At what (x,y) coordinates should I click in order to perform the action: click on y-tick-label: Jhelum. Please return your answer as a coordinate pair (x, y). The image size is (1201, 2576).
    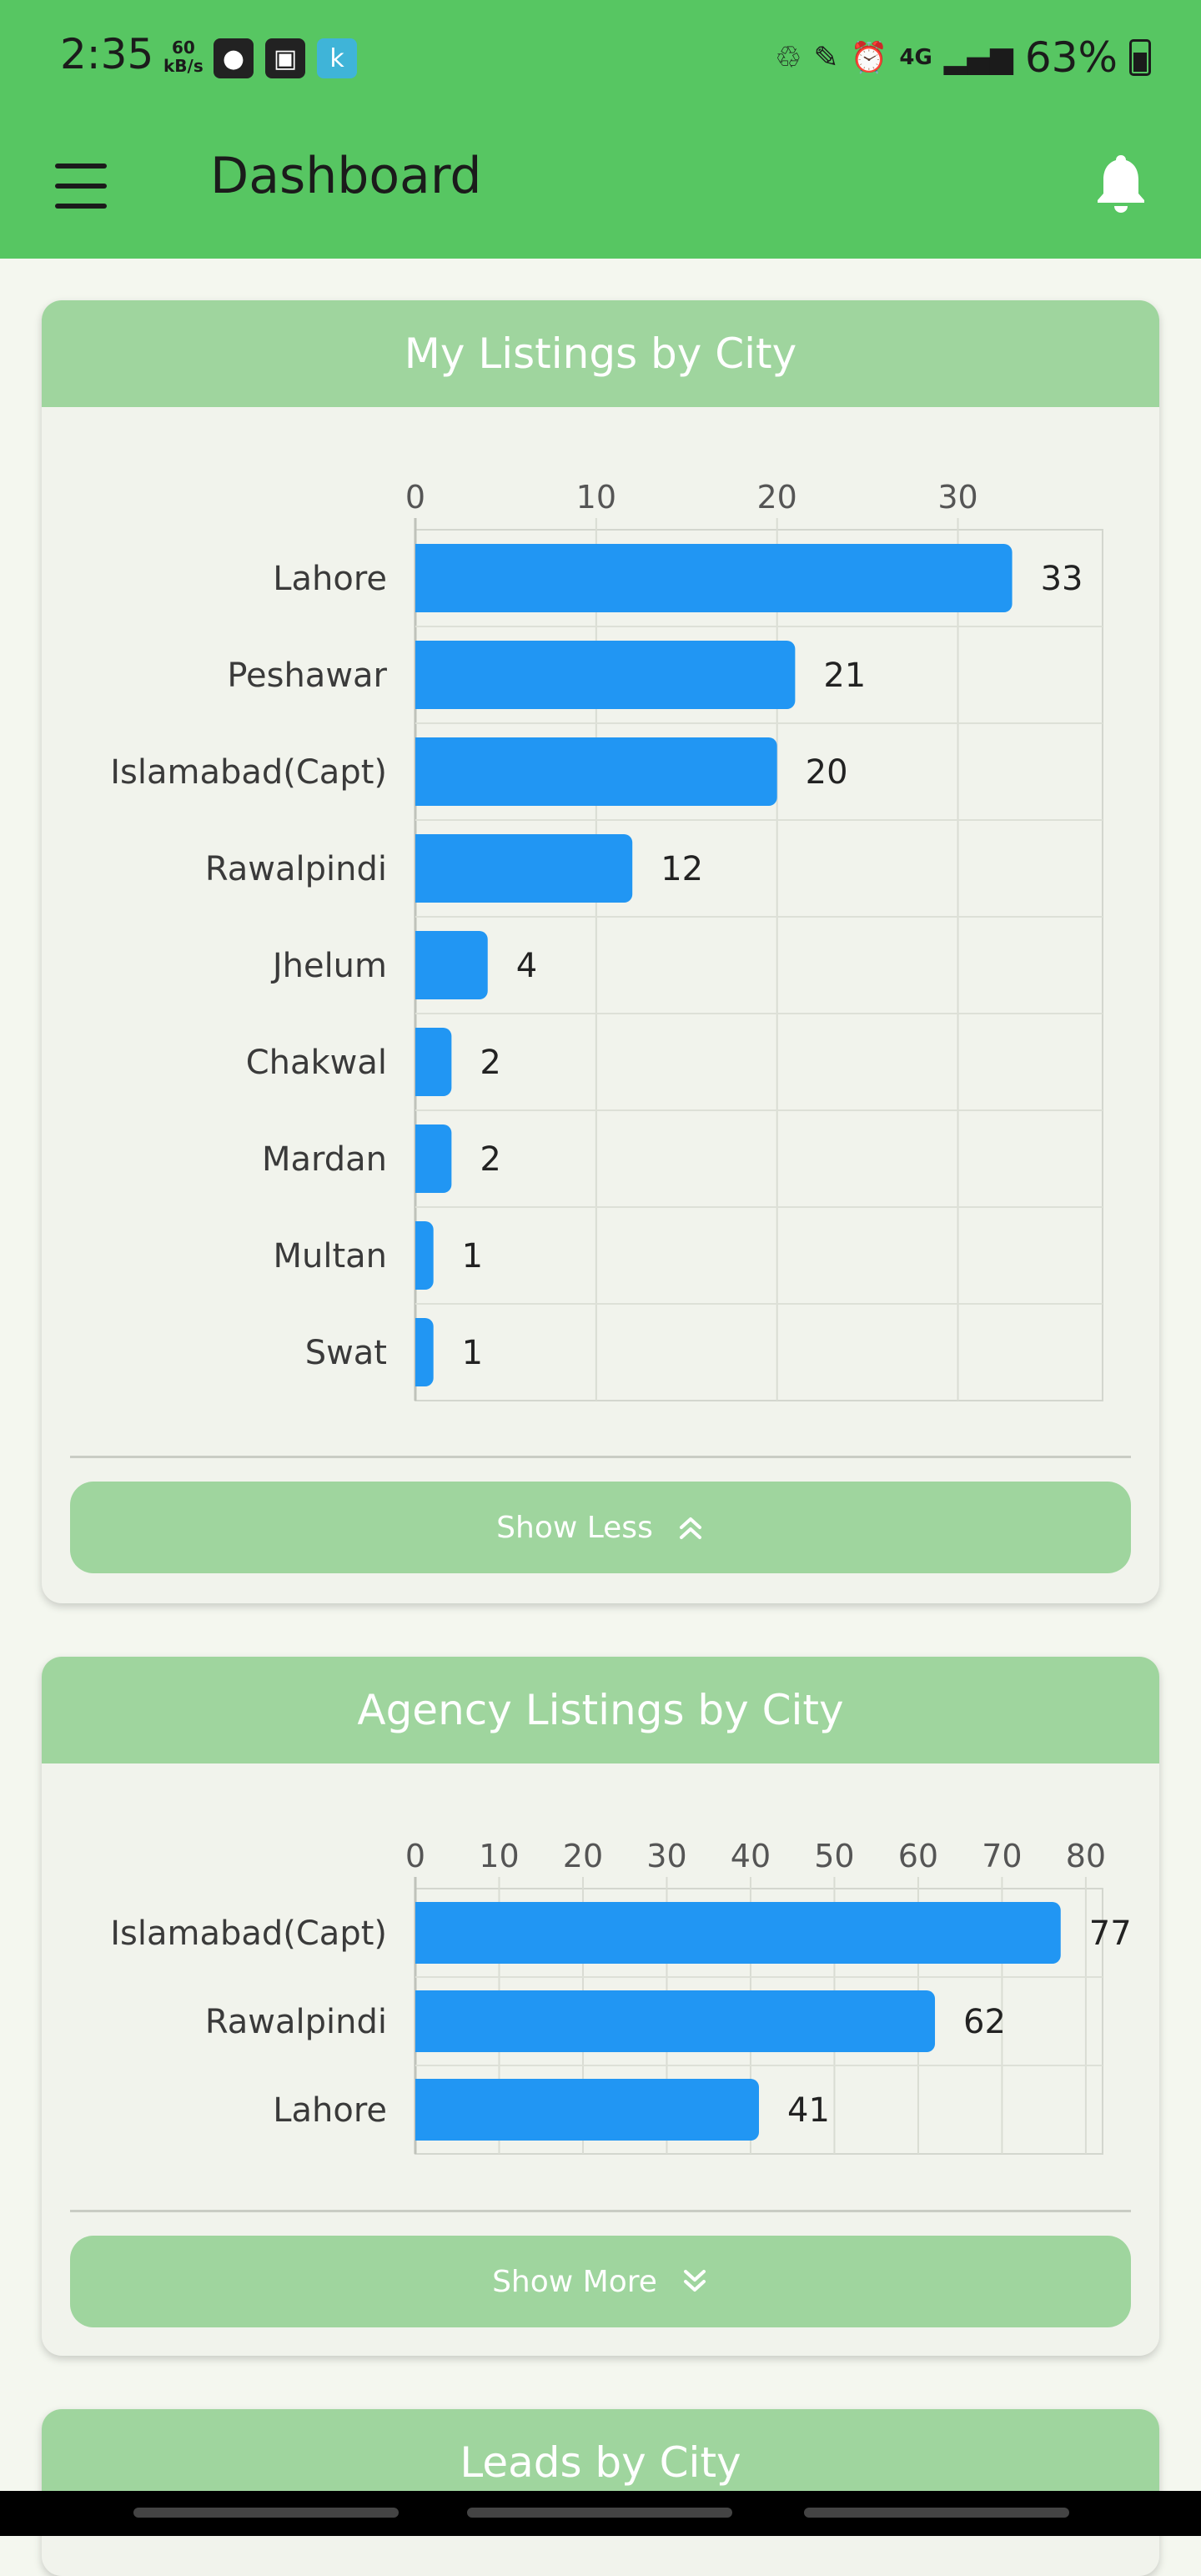
    Looking at the image, I should click on (329, 966).